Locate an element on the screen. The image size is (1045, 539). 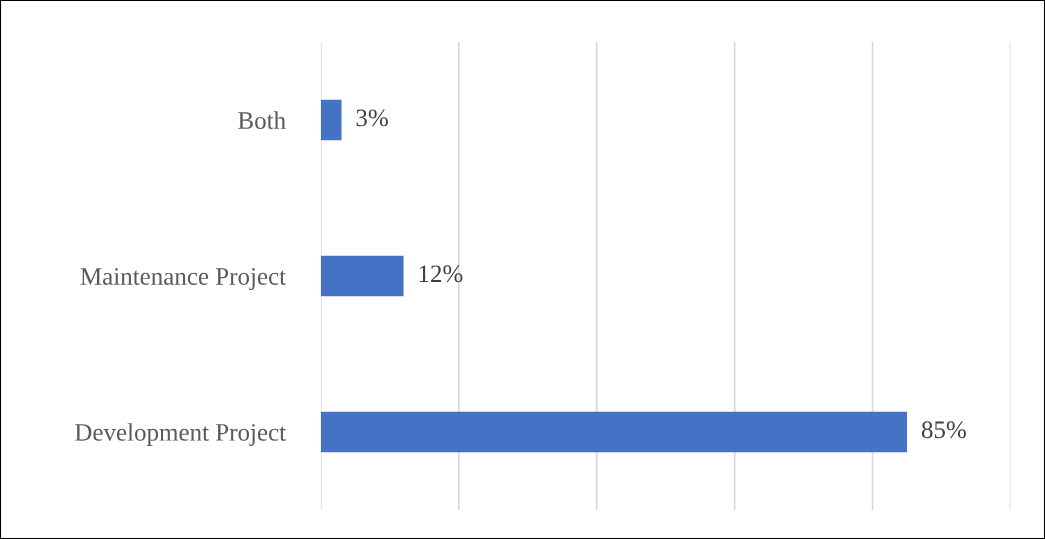
data-label: 3% is located at coordinates (372, 118).